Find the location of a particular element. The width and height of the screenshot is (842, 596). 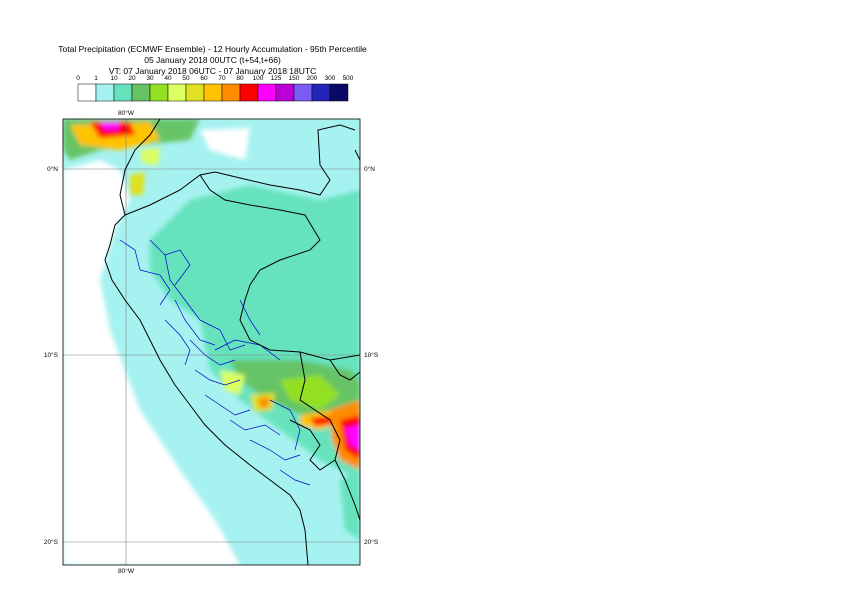

legend-level-label: 80 is located at coordinates (240, 78).